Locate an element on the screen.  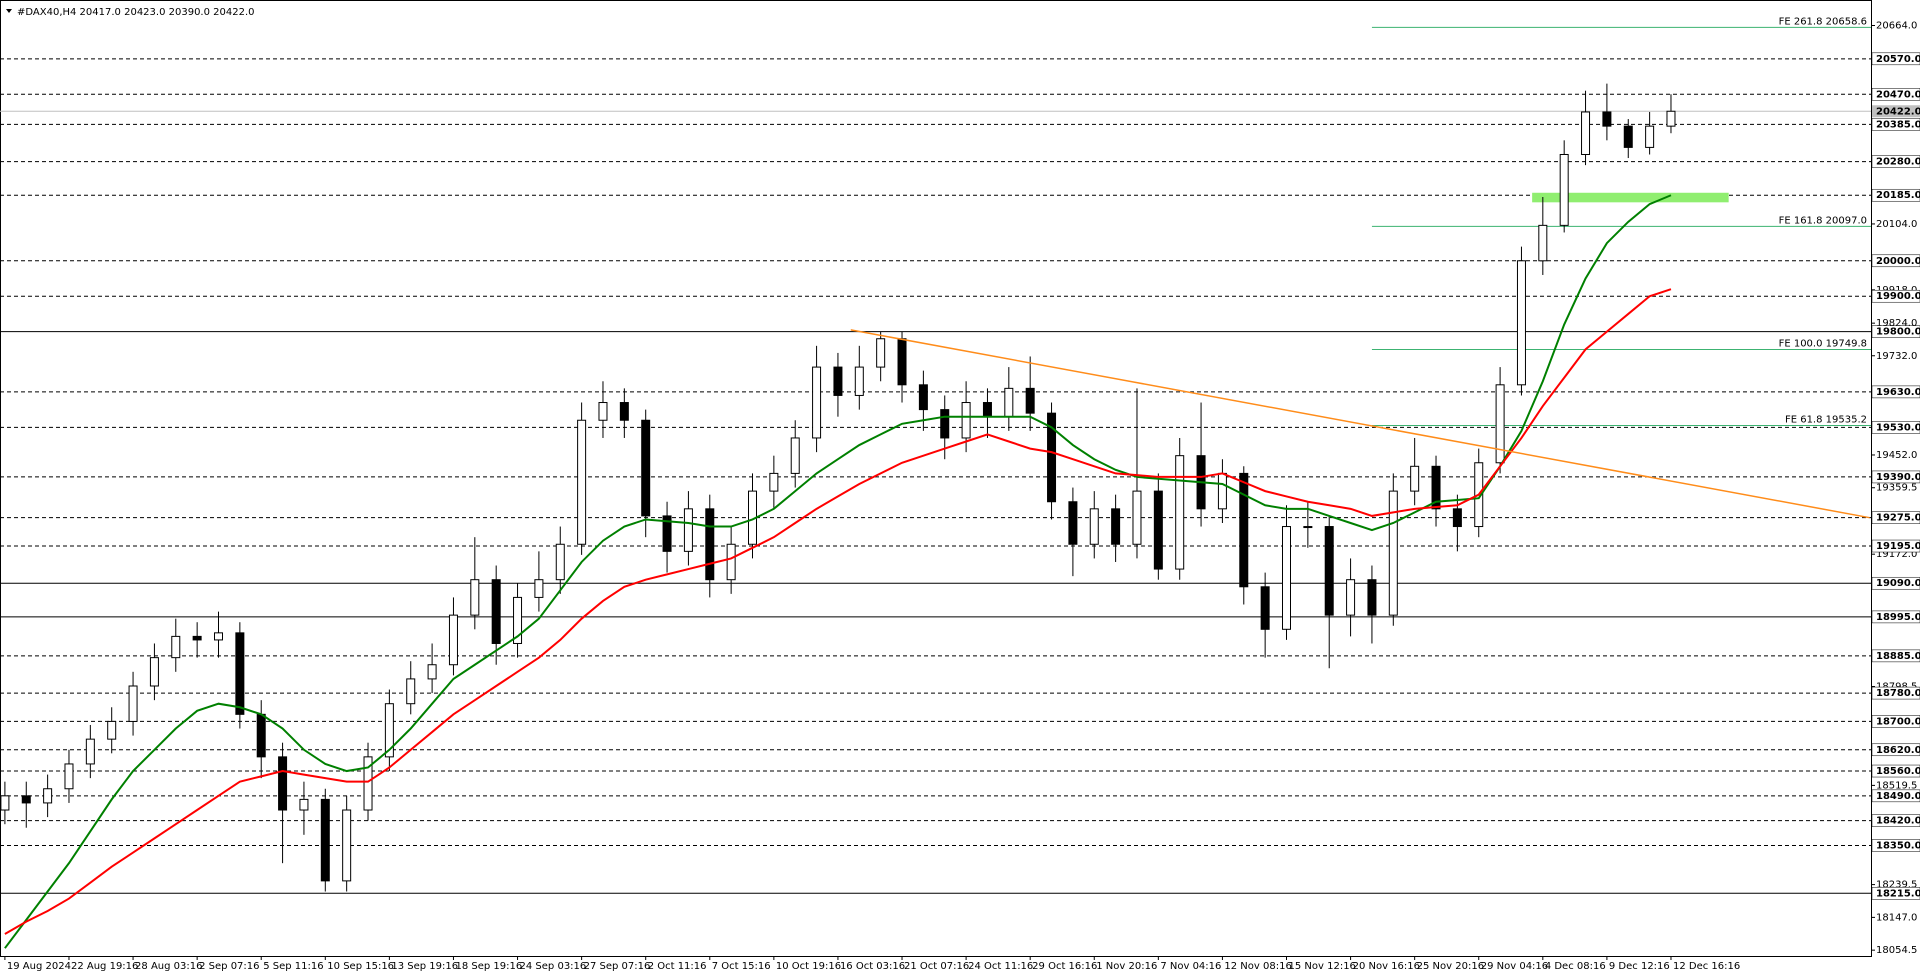
level-label: 20000.0 is located at coordinates (1898, 261).